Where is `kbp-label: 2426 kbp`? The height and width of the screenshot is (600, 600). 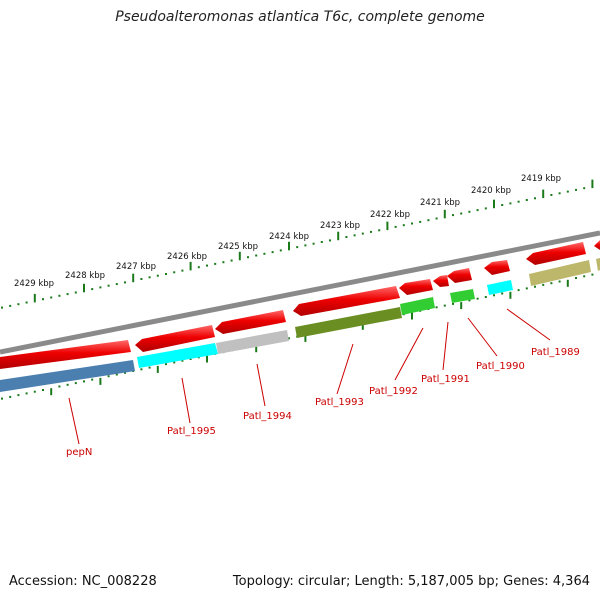 kbp-label: 2426 kbp is located at coordinates (187, 257).